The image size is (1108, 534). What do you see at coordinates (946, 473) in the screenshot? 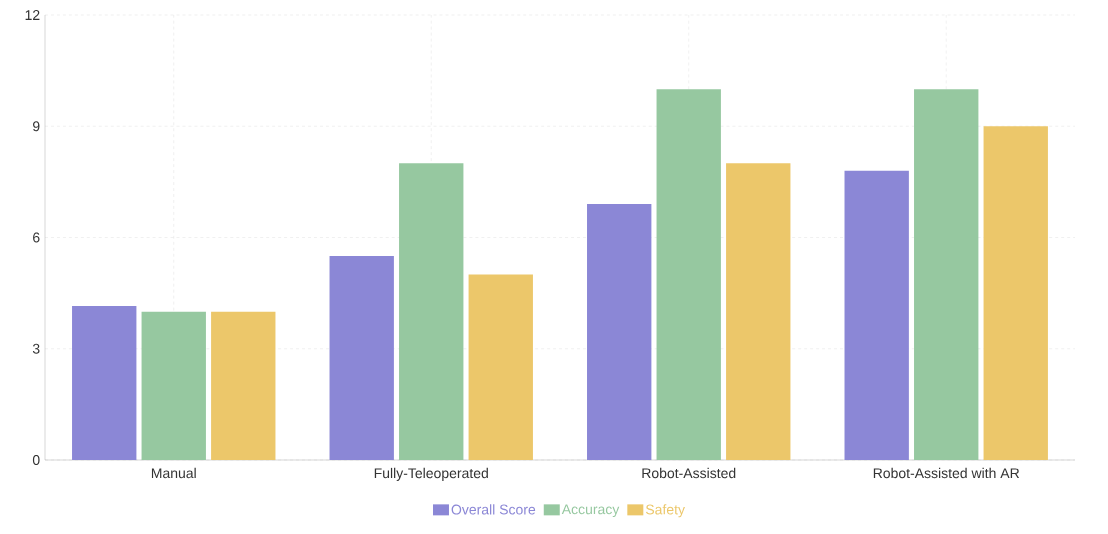
I see `x-tick-label: Robot-Assisted with AR` at bounding box center [946, 473].